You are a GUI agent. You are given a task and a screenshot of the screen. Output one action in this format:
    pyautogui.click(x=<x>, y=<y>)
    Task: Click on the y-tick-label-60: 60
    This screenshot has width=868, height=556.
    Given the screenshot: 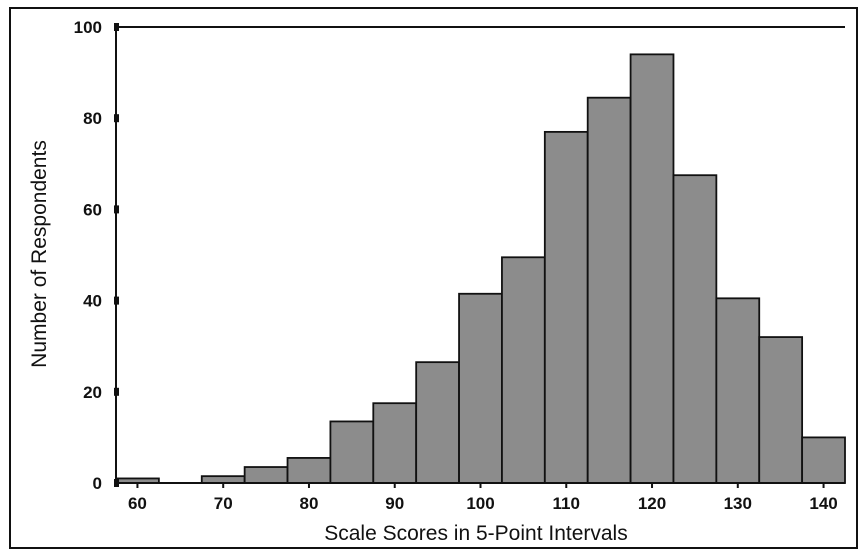 What is the action you would take?
    pyautogui.click(x=92, y=209)
    